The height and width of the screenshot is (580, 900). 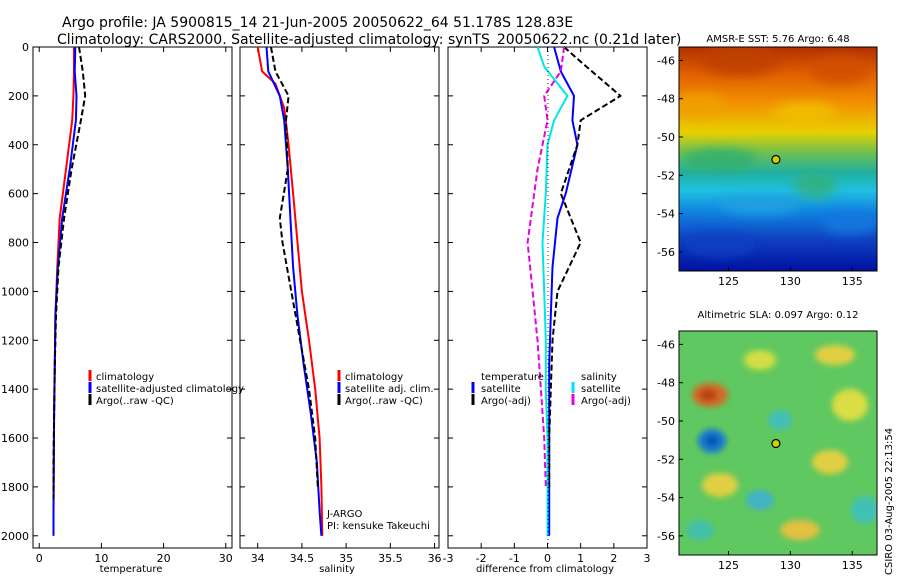 What do you see at coordinates (170, 389) in the screenshot?
I see `legend-label-satellite-adjusted: satellite-adjusted climatology` at bounding box center [170, 389].